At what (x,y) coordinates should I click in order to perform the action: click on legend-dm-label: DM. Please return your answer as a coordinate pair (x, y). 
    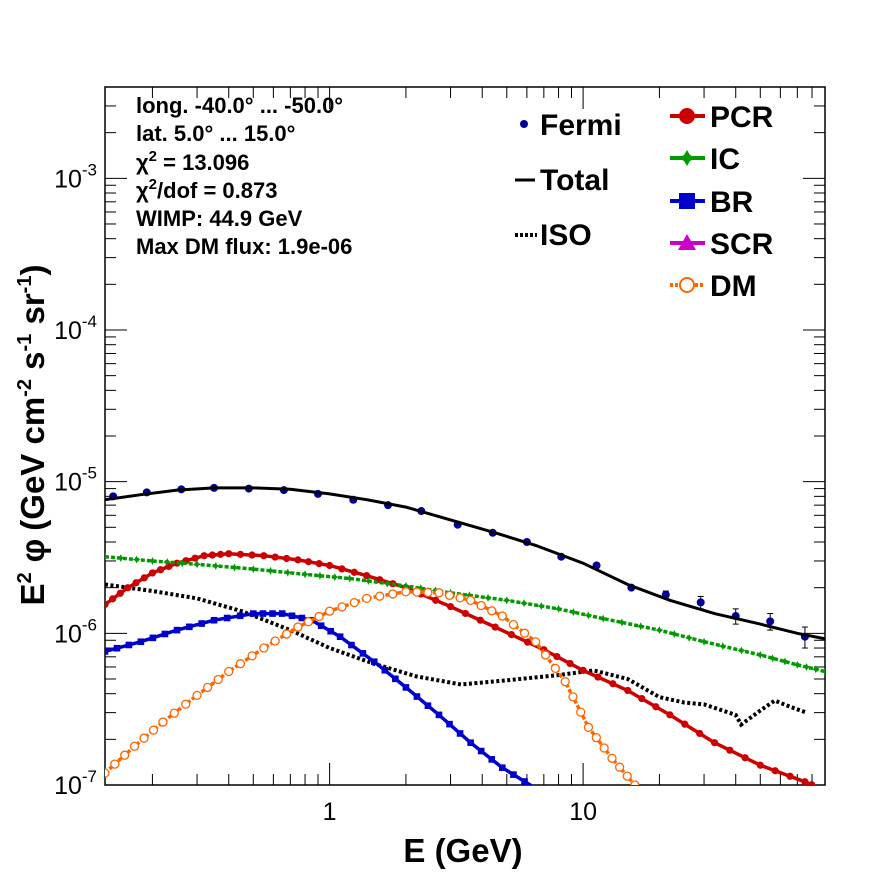
    Looking at the image, I should click on (733, 286).